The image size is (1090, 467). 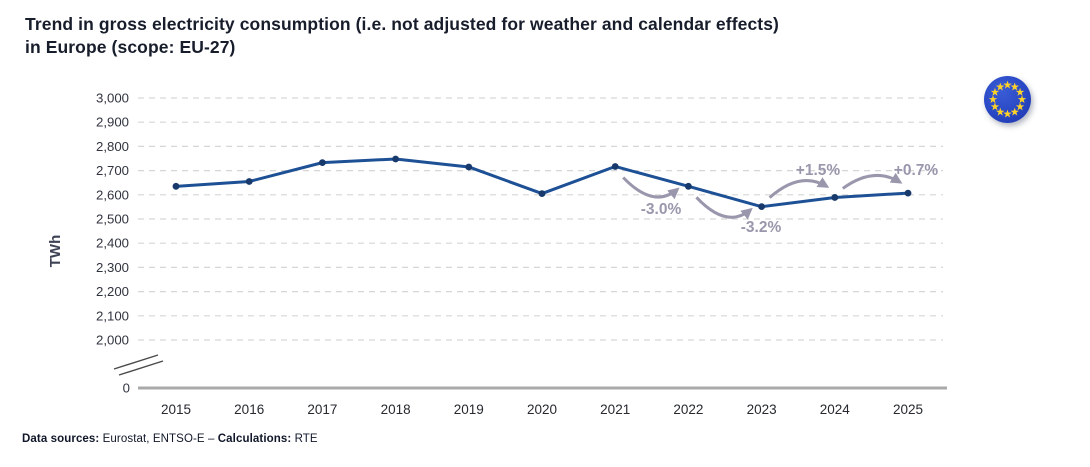 What do you see at coordinates (322, 409) in the screenshot?
I see `x-tick-label: 2017` at bounding box center [322, 409].